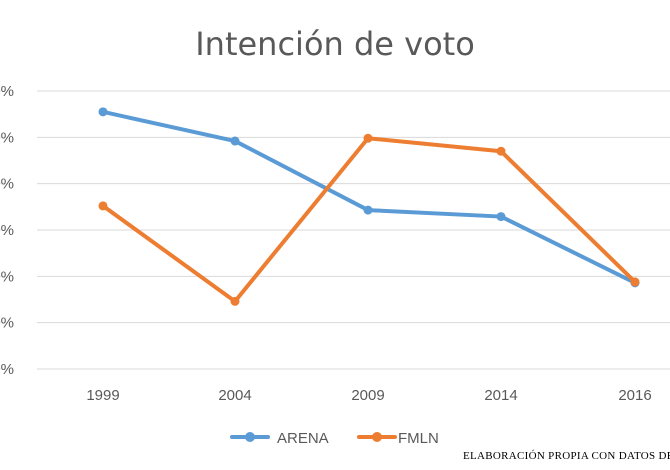  What do you see at coordinates (234, 395) in the screenshot?
I see `x-tick-label: 2004` at bounding box center [234, 395].